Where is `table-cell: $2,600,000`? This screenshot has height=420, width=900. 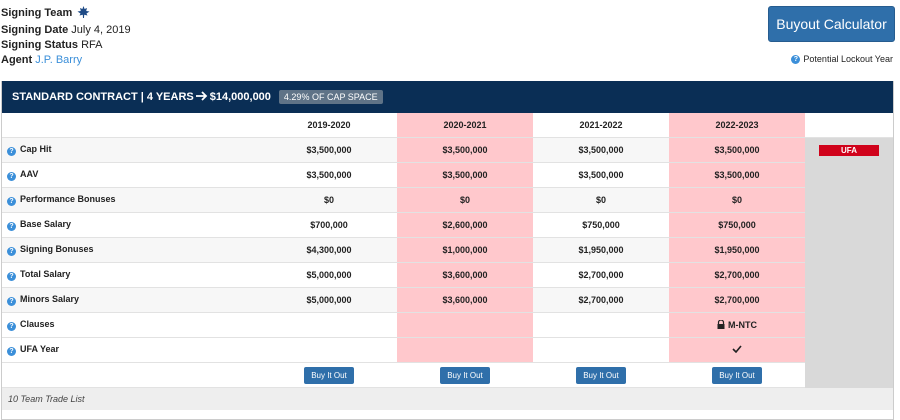
table-cell: $2,600,000 is located at coordinates (465, 225).